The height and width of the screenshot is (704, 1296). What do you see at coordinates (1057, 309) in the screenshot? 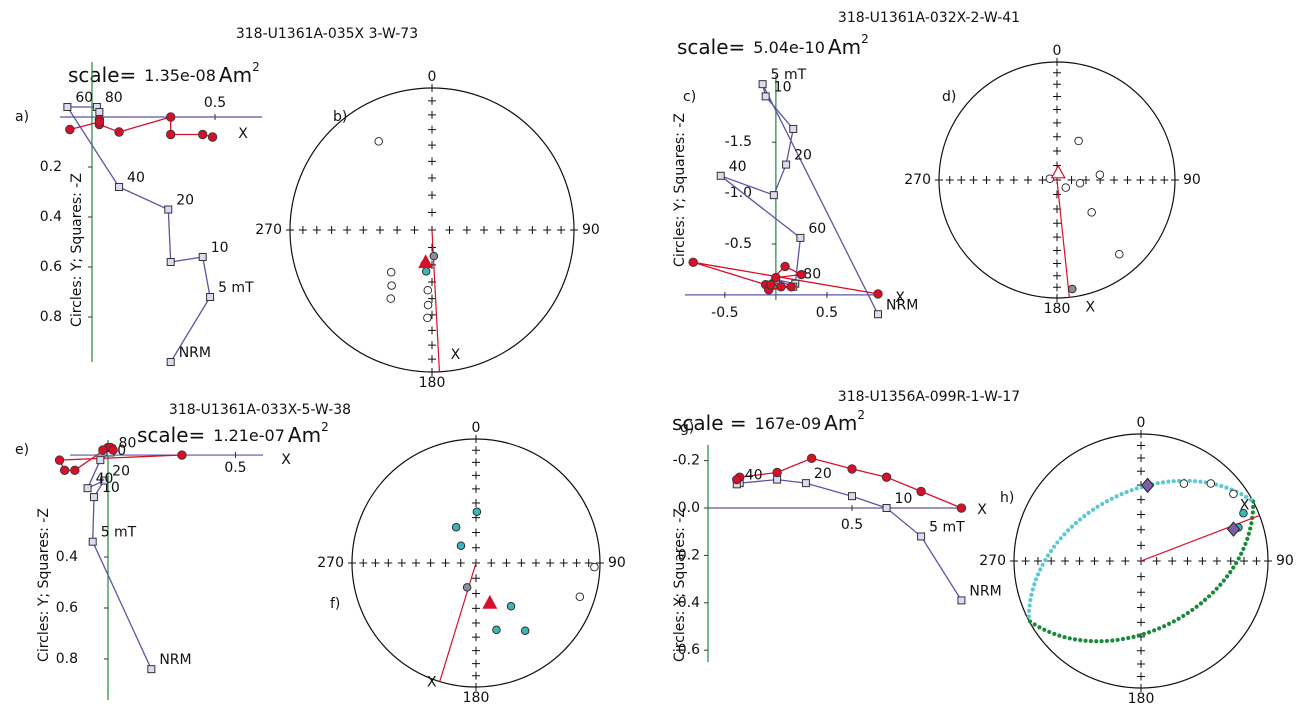
I see `compass-label: 180` at bounding box center [1057, 309].